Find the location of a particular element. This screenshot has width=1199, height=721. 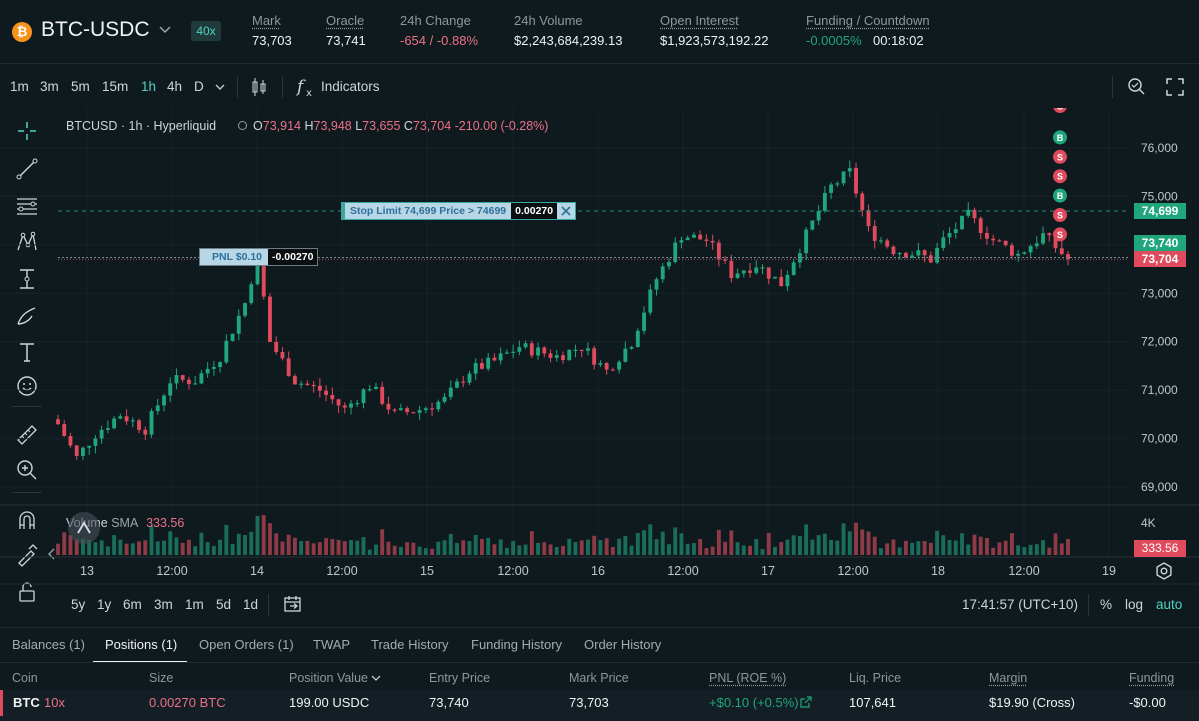

clock-timezone: 17:41:57 (UTC+10) is located at coordinates (1020, 604).